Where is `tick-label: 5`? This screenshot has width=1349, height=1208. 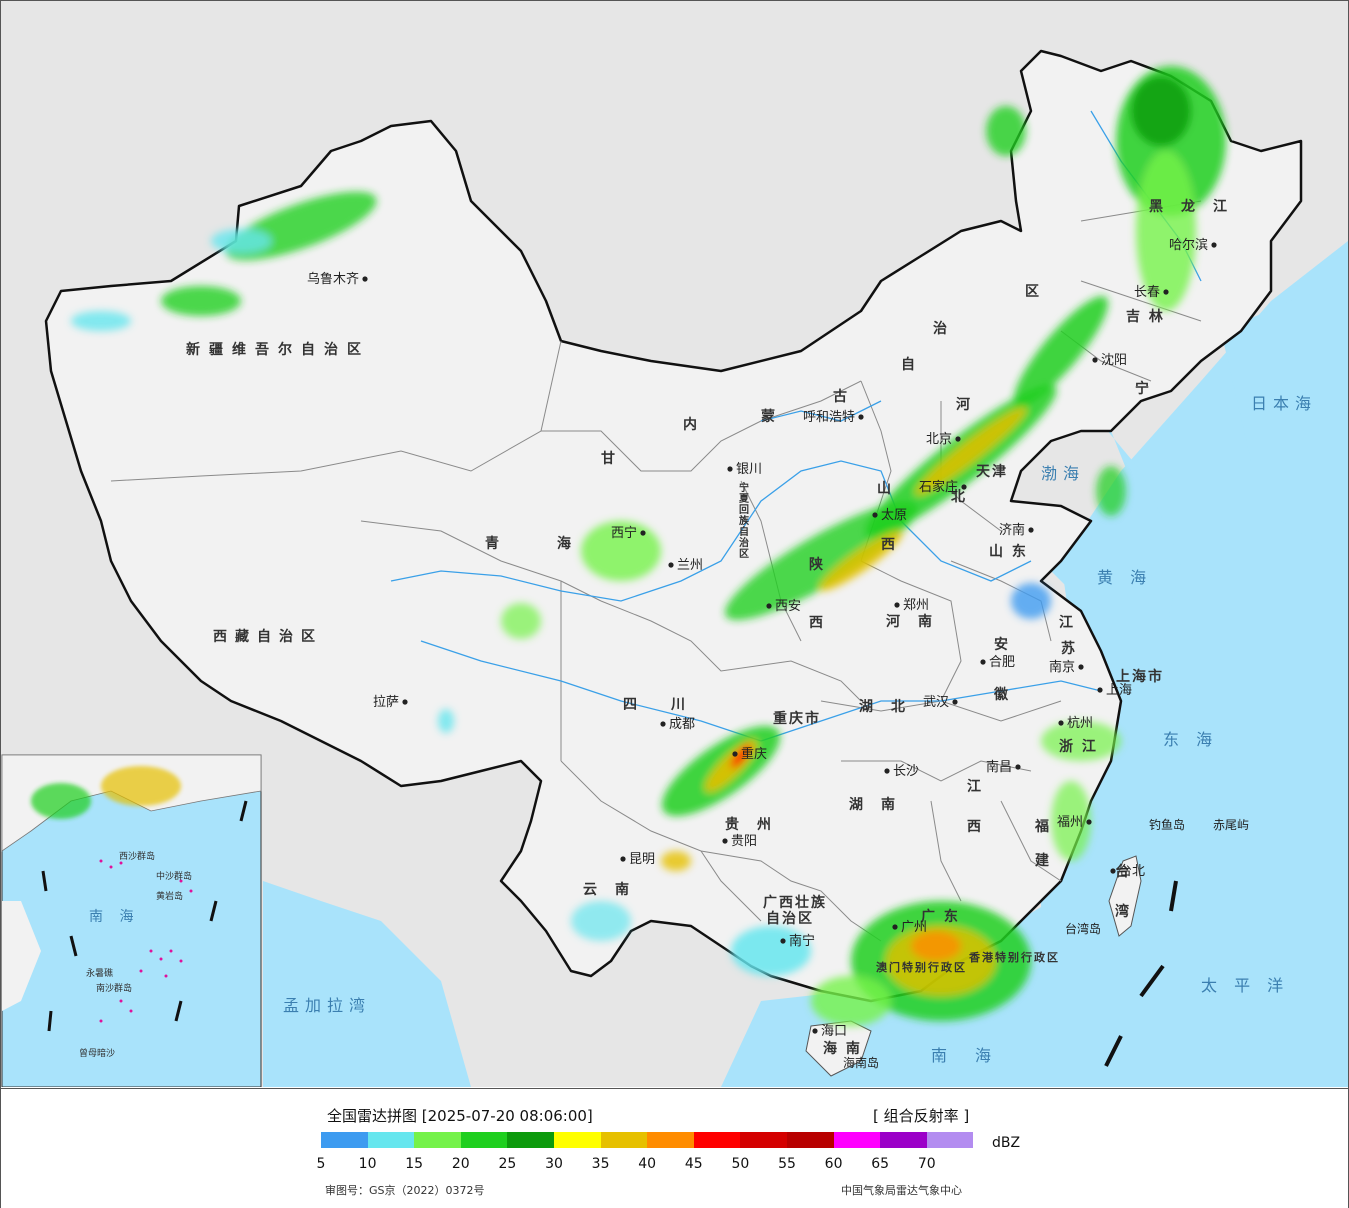
tick-label: 5 is located at coordinates (321, 1164).